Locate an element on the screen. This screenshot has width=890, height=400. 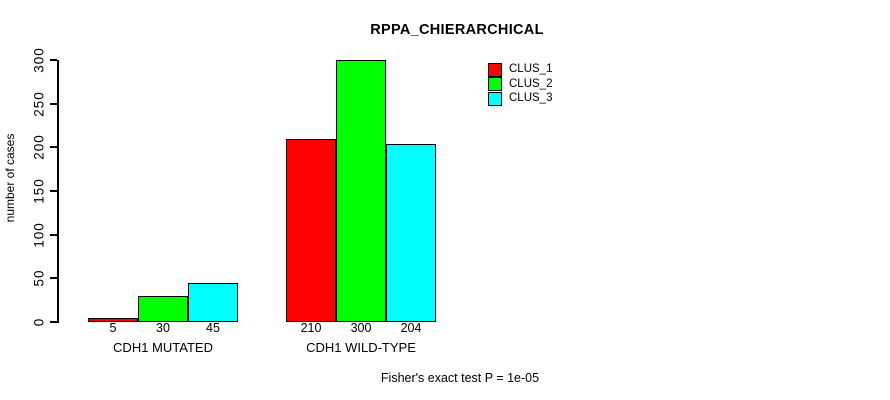
legend: CLUS_1 CLUS_2 CLUS_3 is located at coordinates (520, 84).